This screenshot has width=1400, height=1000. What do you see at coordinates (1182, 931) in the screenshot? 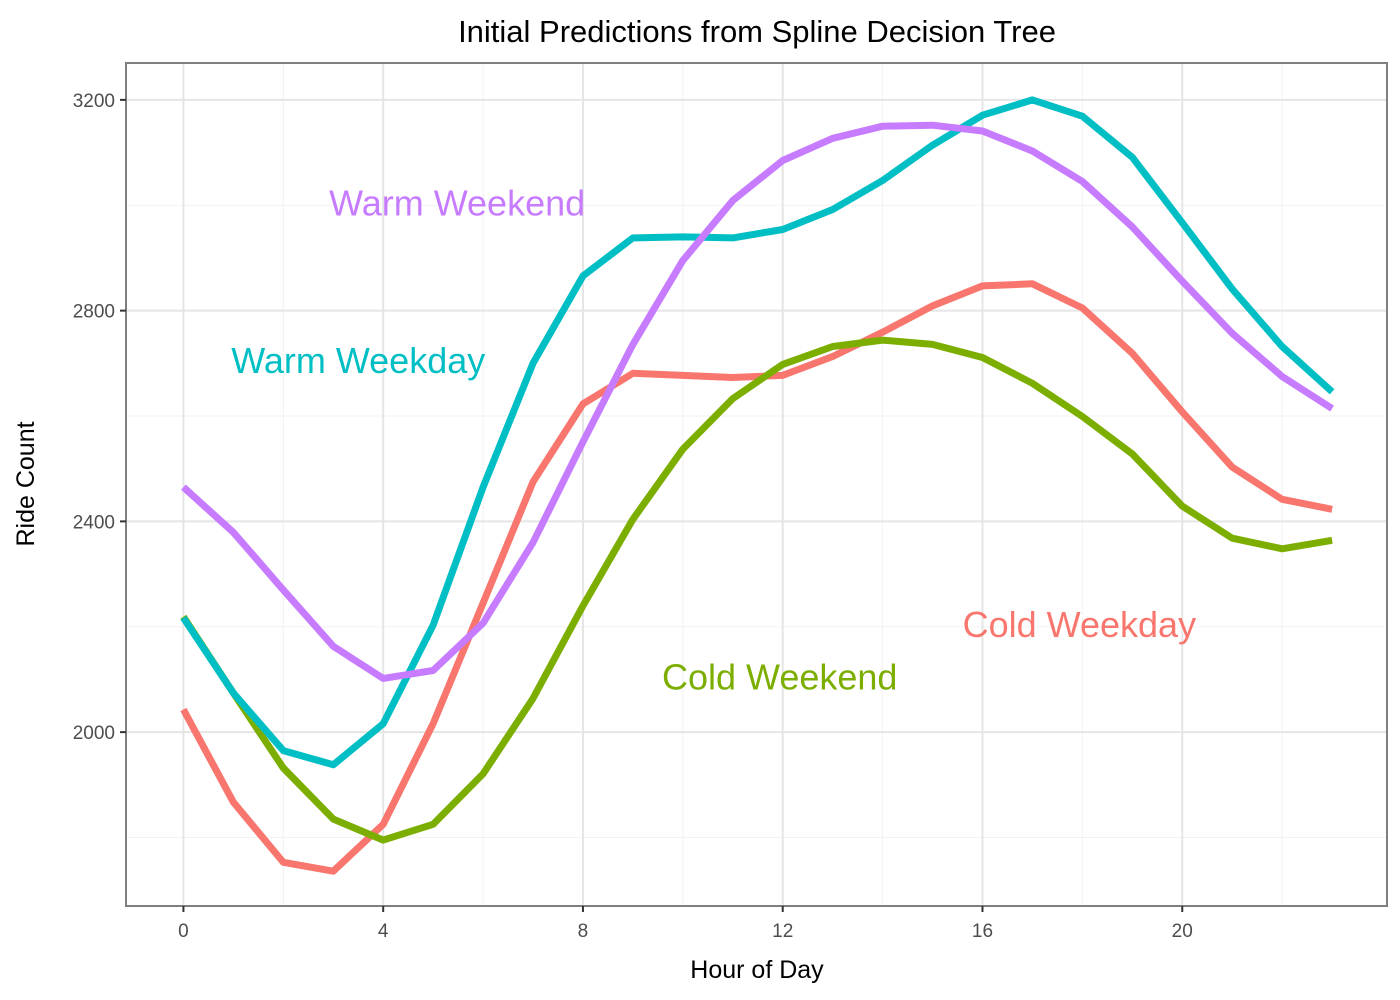
I see `x-tick-label: 20` at bounding box center [1182, 931].